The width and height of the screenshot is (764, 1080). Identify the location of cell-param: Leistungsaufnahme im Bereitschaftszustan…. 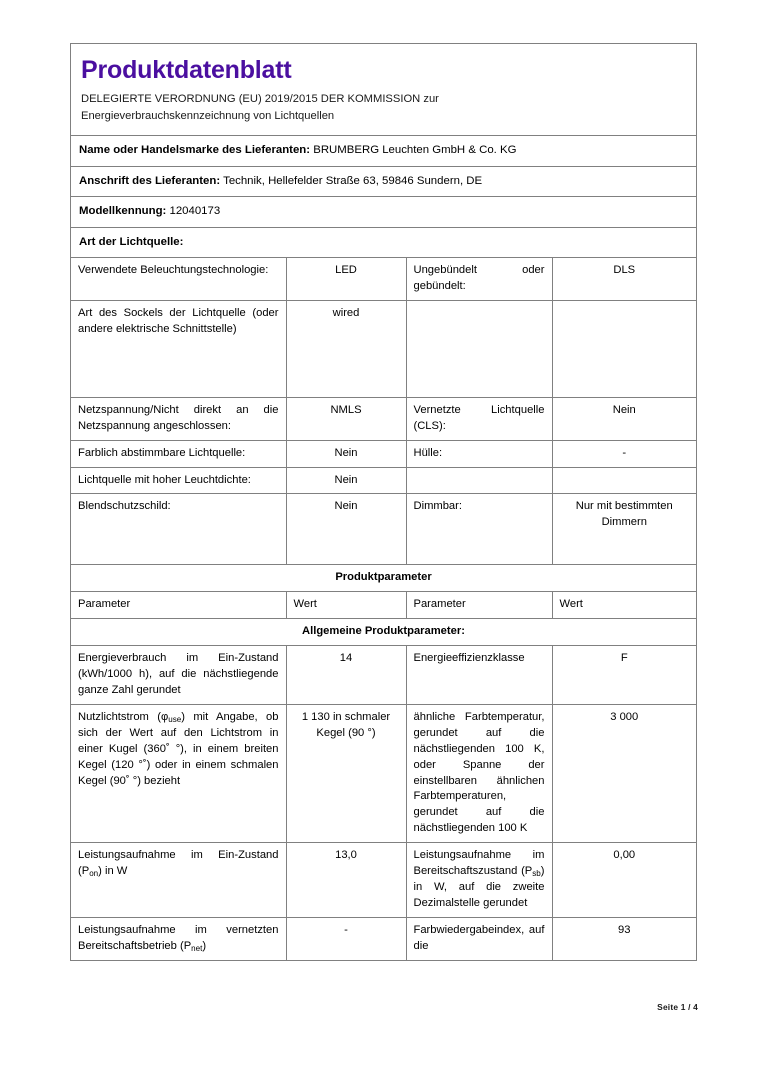
(478, 880).